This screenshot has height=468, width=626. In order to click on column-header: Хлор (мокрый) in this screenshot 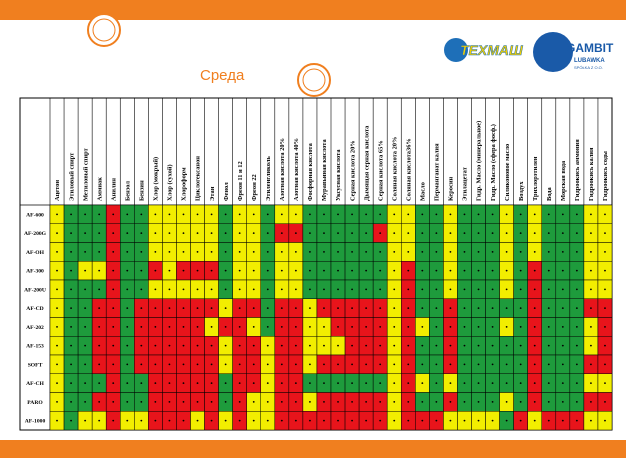, I will do `click(156, 179)`.